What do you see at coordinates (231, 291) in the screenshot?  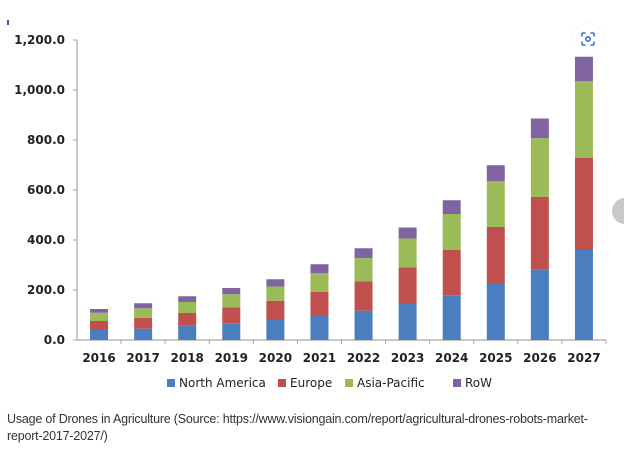 I see `bar-segment-row-2019` at bounding box center [231, 291].